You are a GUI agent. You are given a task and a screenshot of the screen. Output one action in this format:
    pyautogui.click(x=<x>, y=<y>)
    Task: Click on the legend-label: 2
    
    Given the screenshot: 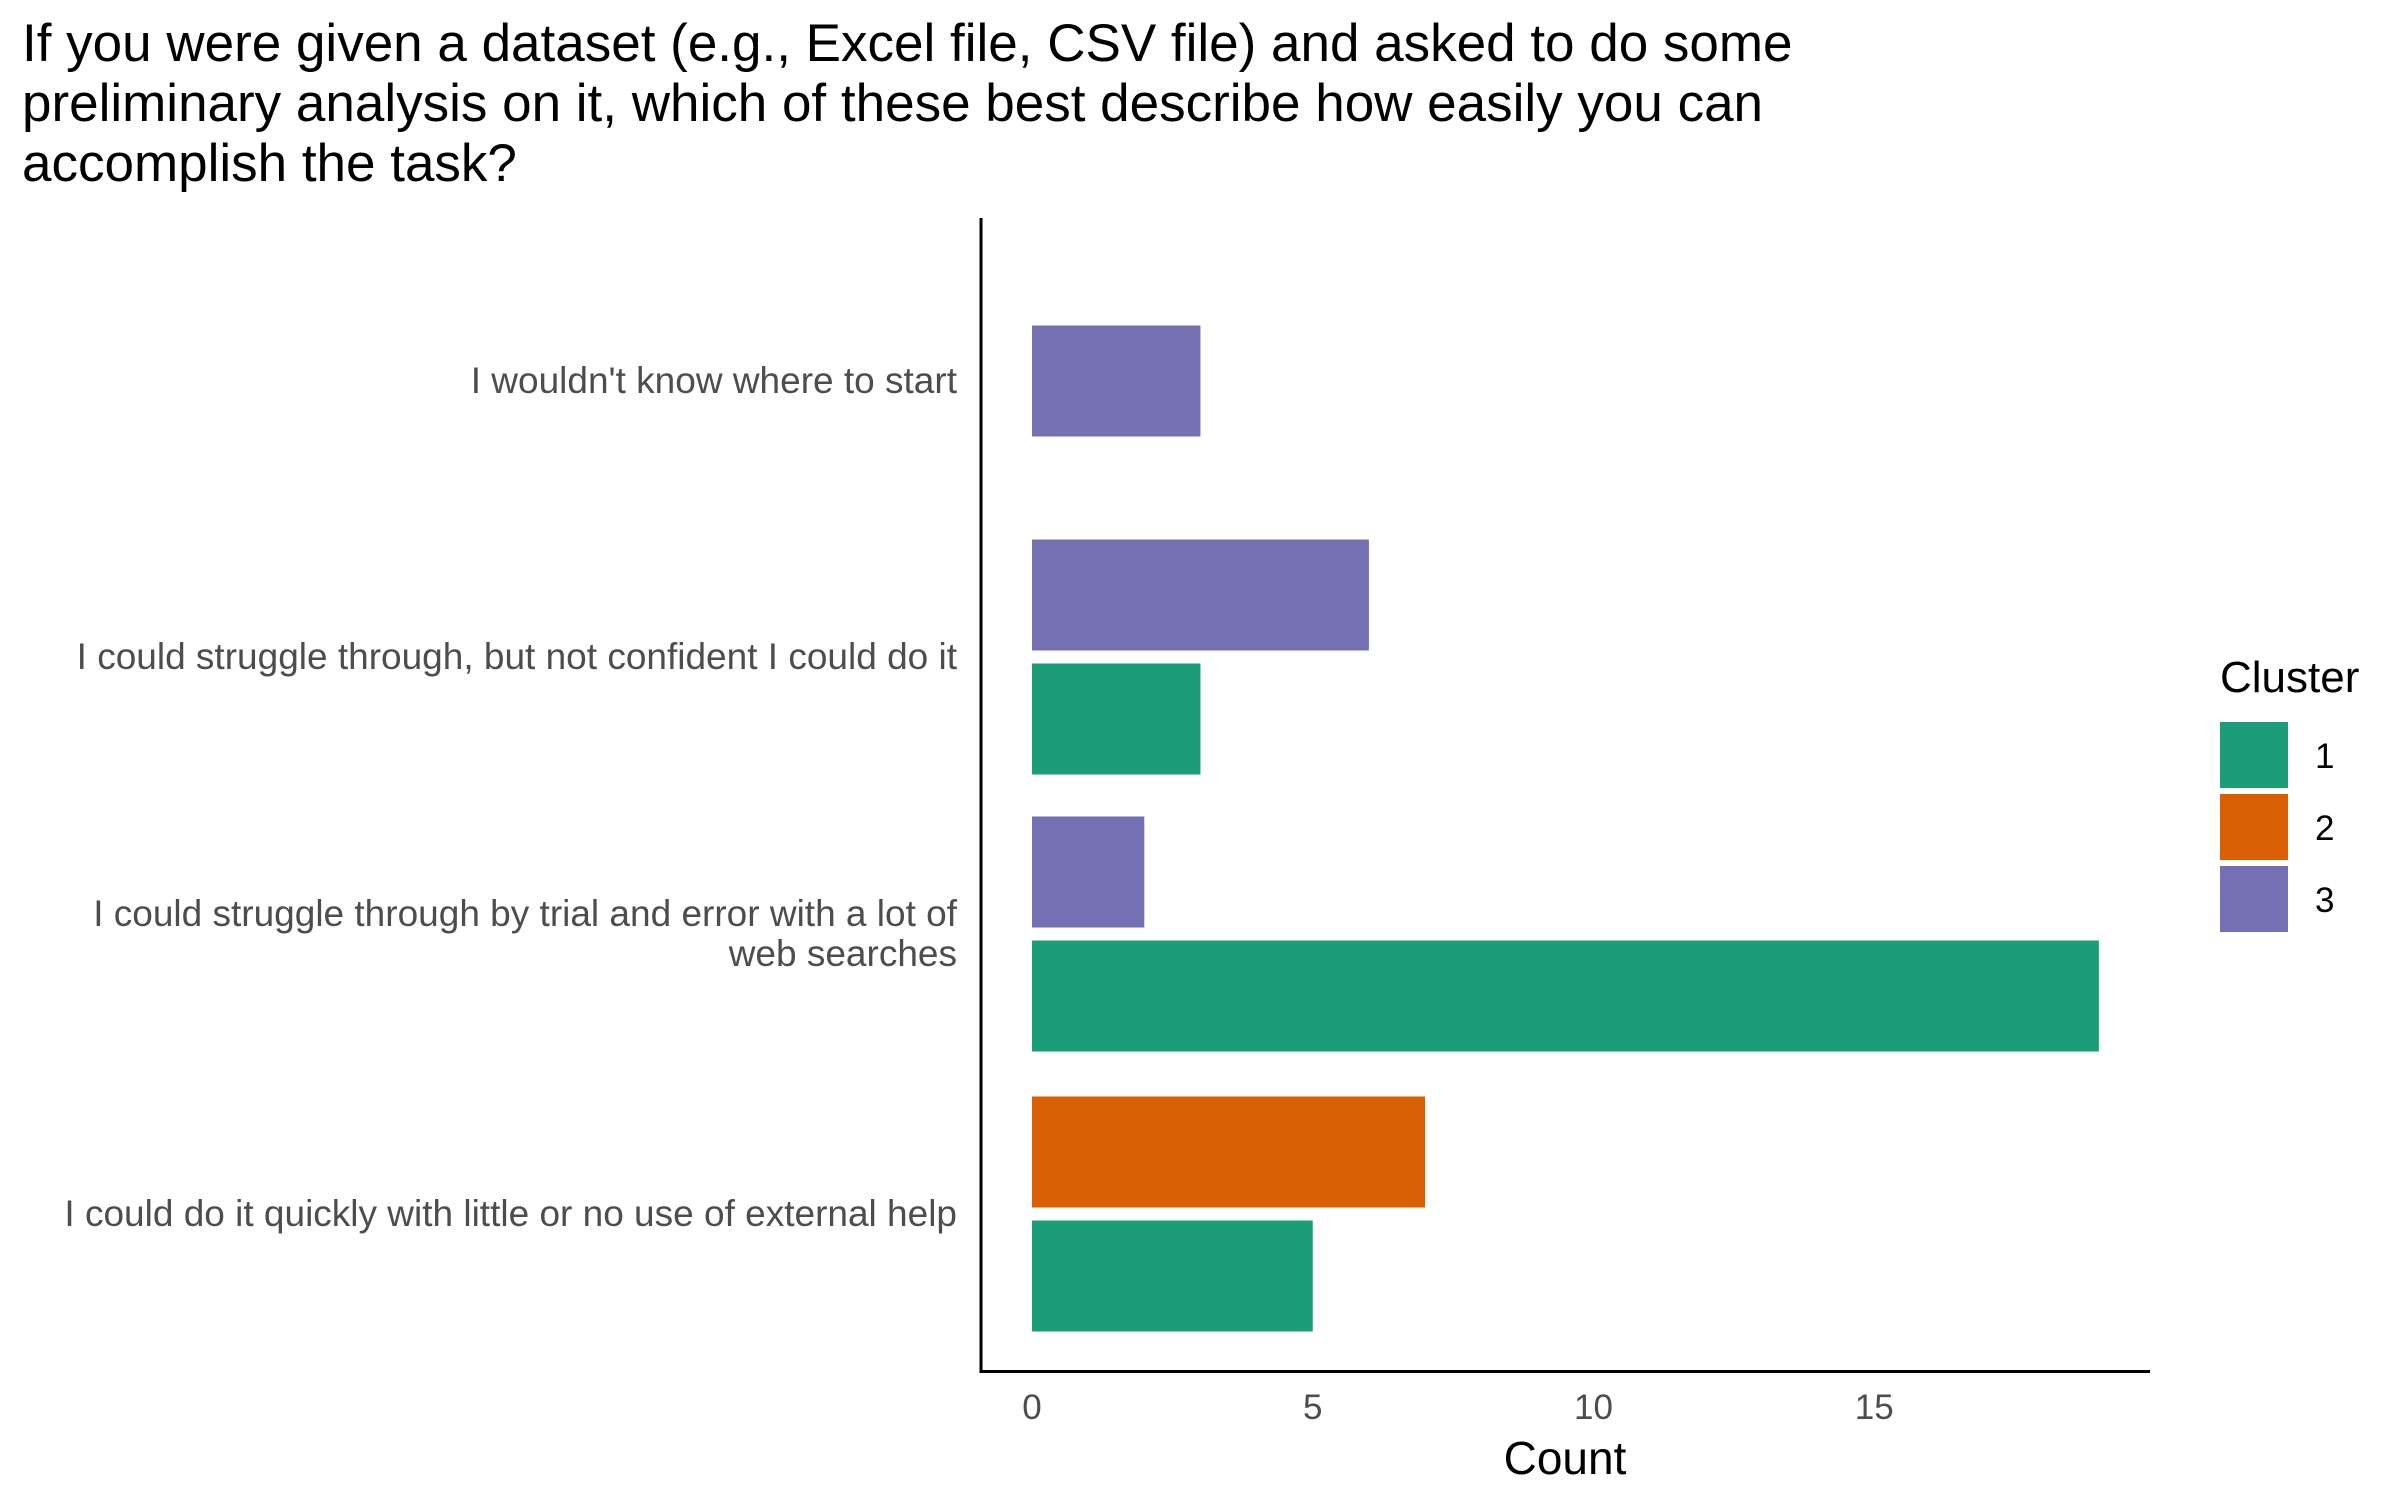 What is the action you would take?
    pyautogui.click(x=2324, y=828)
    